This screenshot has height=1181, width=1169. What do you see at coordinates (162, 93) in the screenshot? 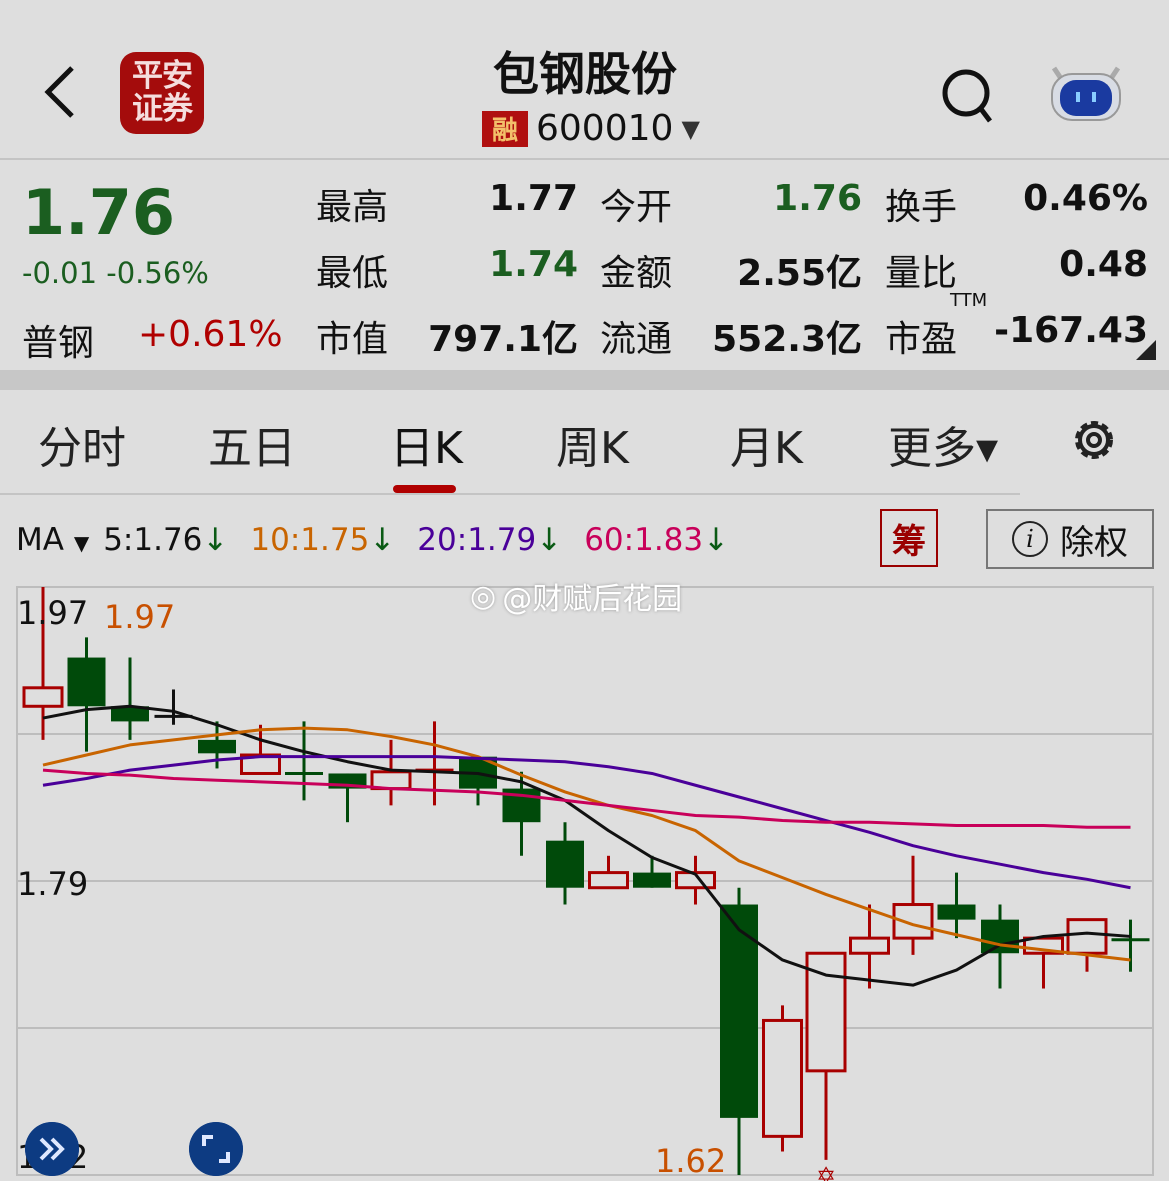
I see `broker-logo: 平安证券` at bounding box center [162, 93].